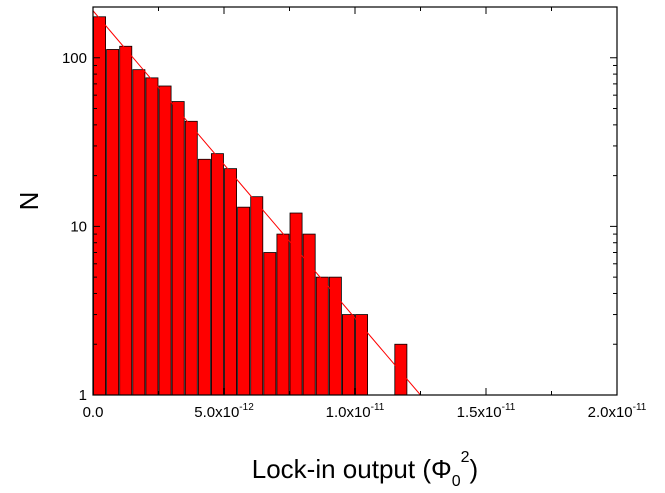 The image size is (665, 493). Describe the element at coordinates (365, 469) in the screenshot. I see `x-axis-title: Lock-in output (Φ02)` at that location.